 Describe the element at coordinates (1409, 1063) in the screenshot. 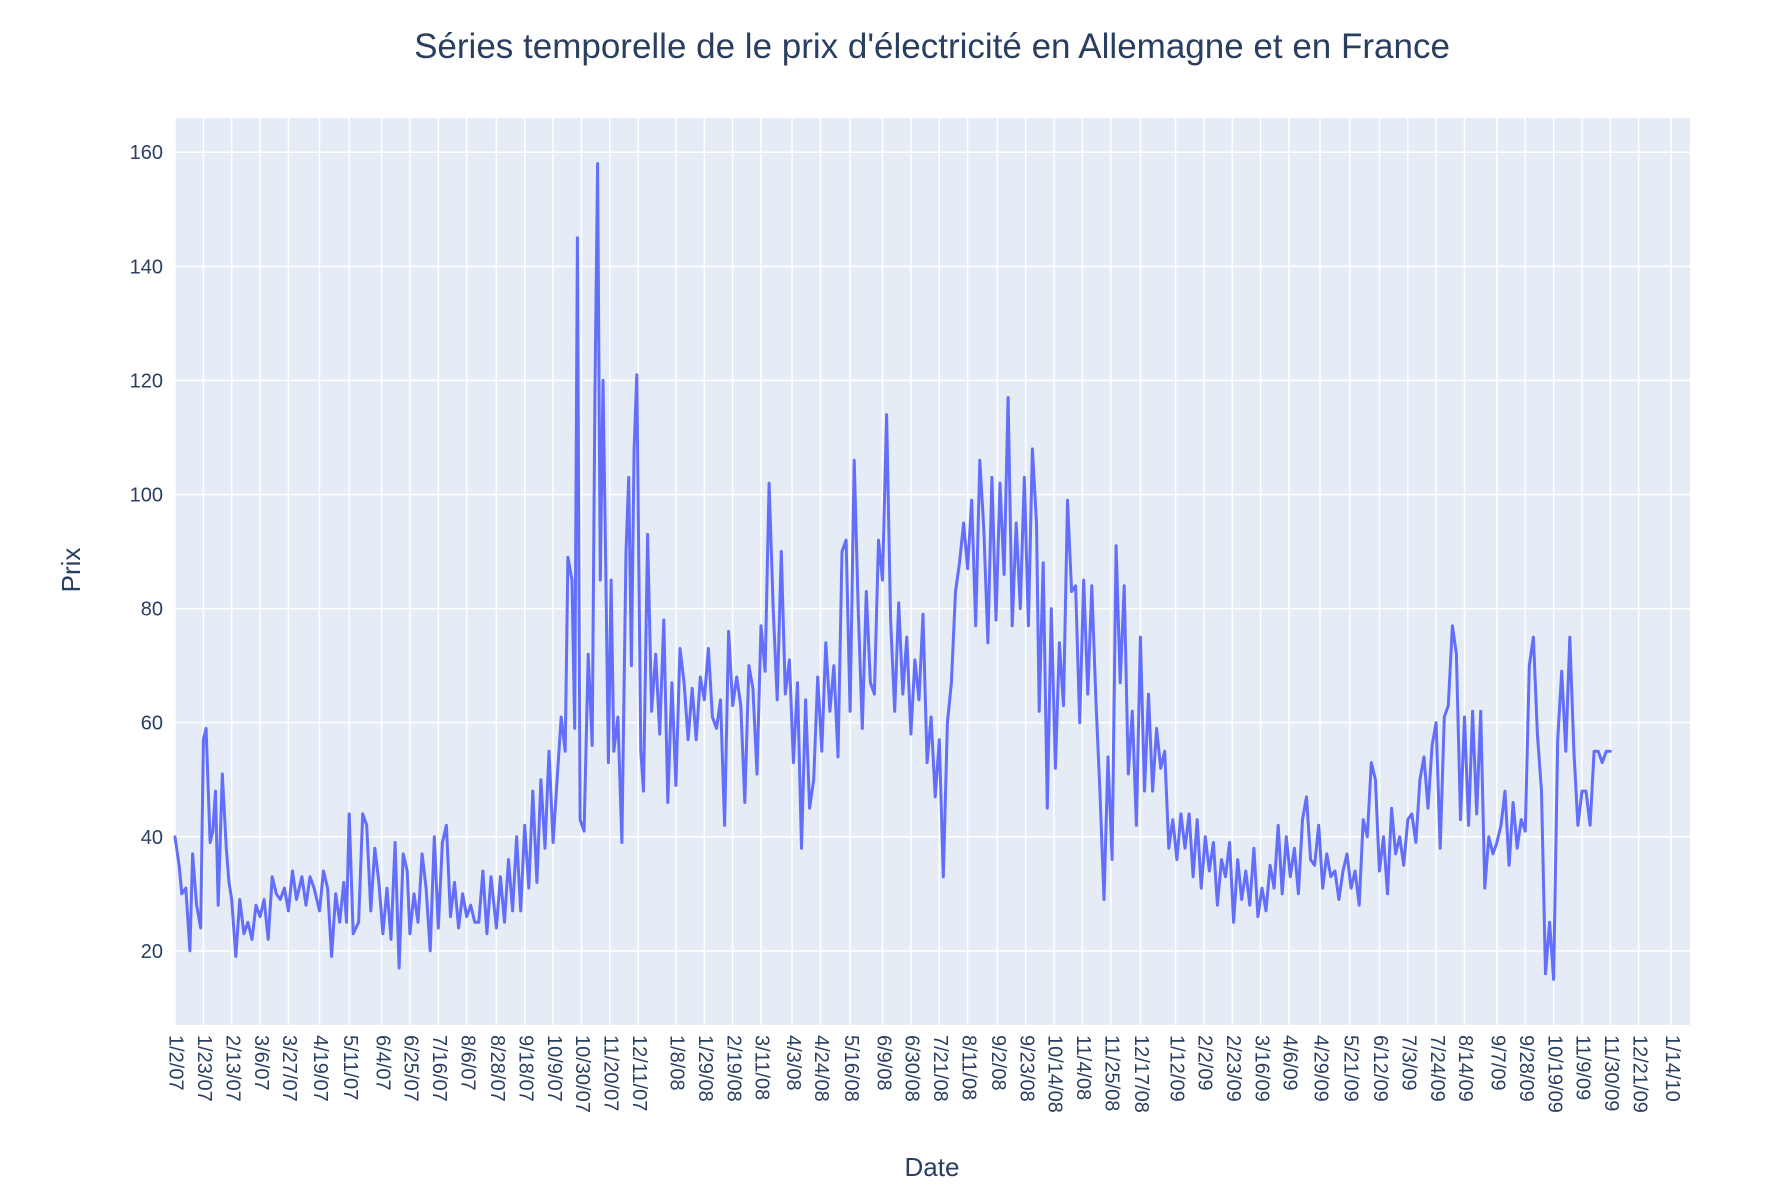

I see `x-tick-label: 7/3/09` at that location.